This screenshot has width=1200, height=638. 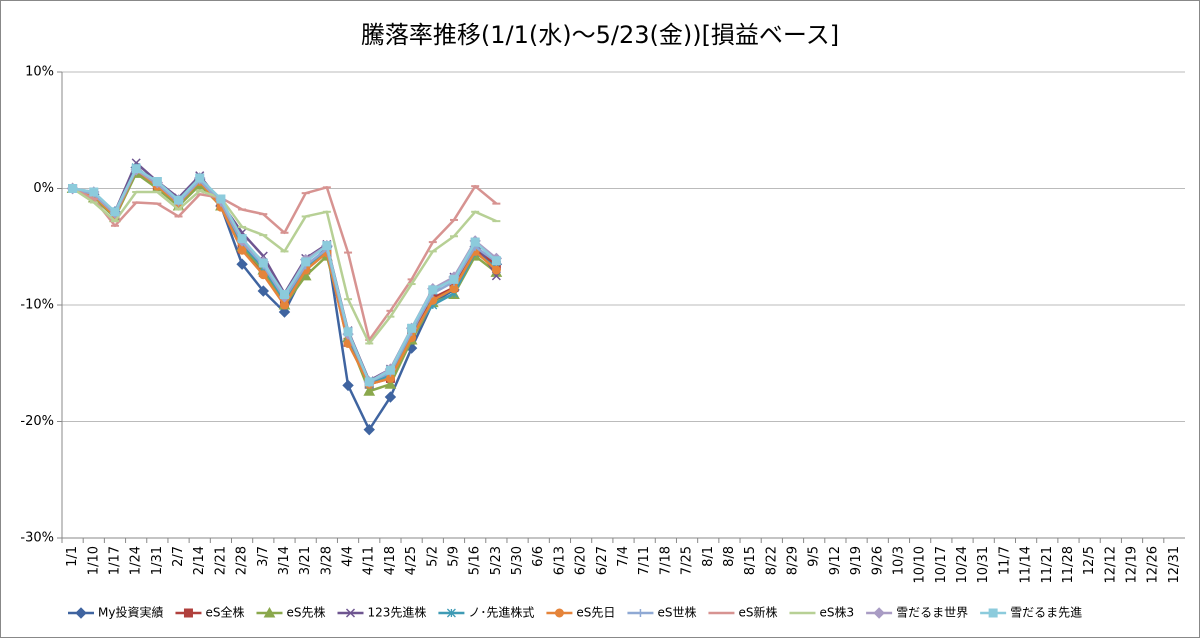 I want to click on x-tick-label: 2/28, so click(x=242, y=560).